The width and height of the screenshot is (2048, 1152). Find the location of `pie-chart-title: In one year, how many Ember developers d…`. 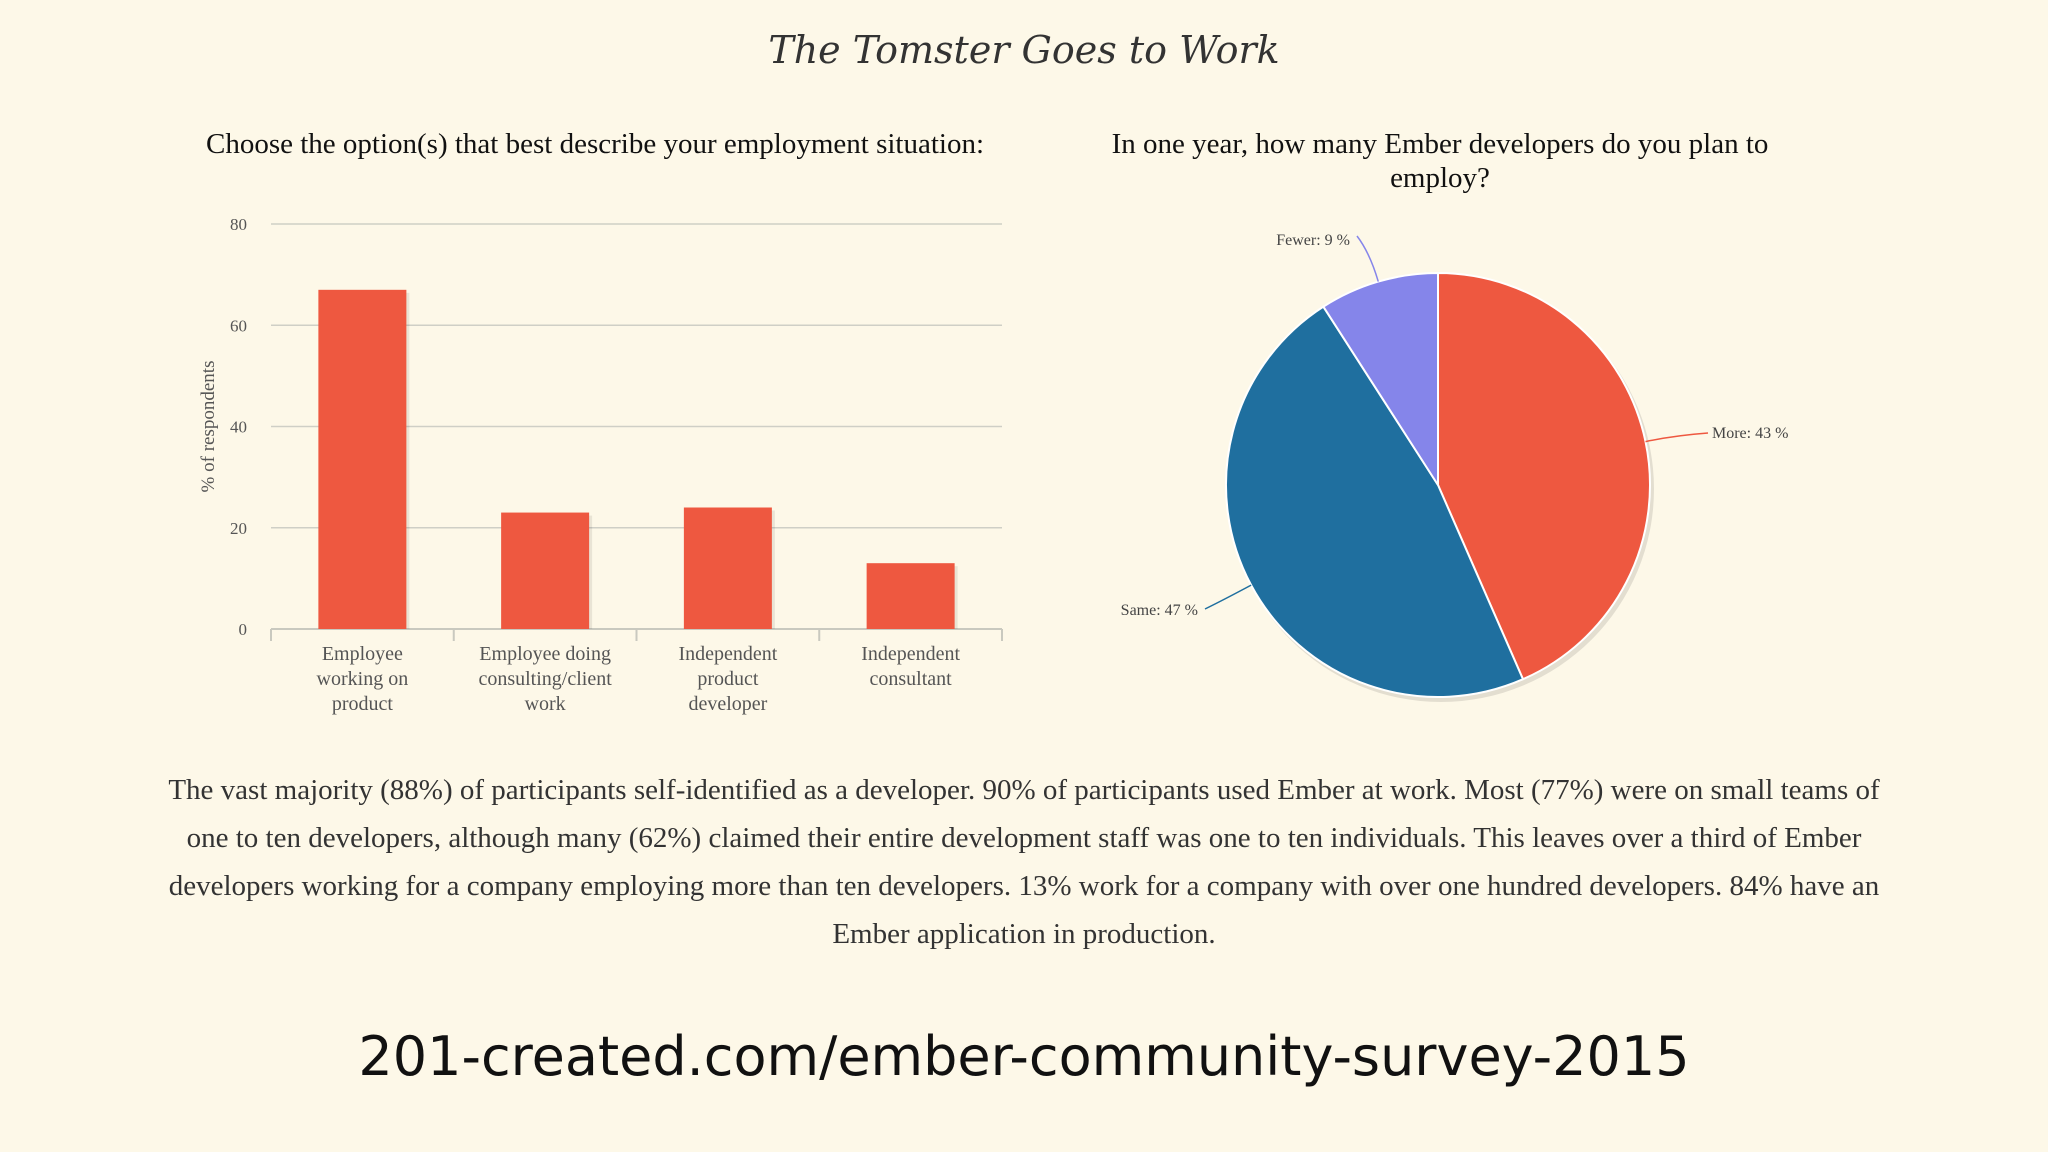

pie-chart-title: In one year, how many Ember developers d… is located at coordinates (1440, 161).